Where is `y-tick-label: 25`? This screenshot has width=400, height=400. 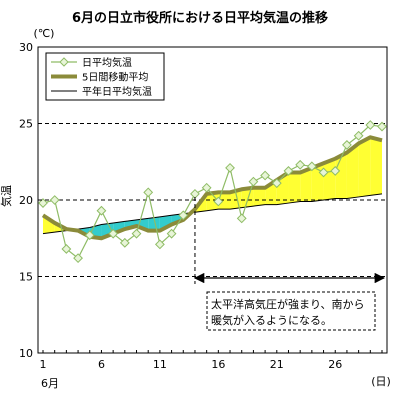 y-tick-label: 25 is located at coordinates (26, 124).